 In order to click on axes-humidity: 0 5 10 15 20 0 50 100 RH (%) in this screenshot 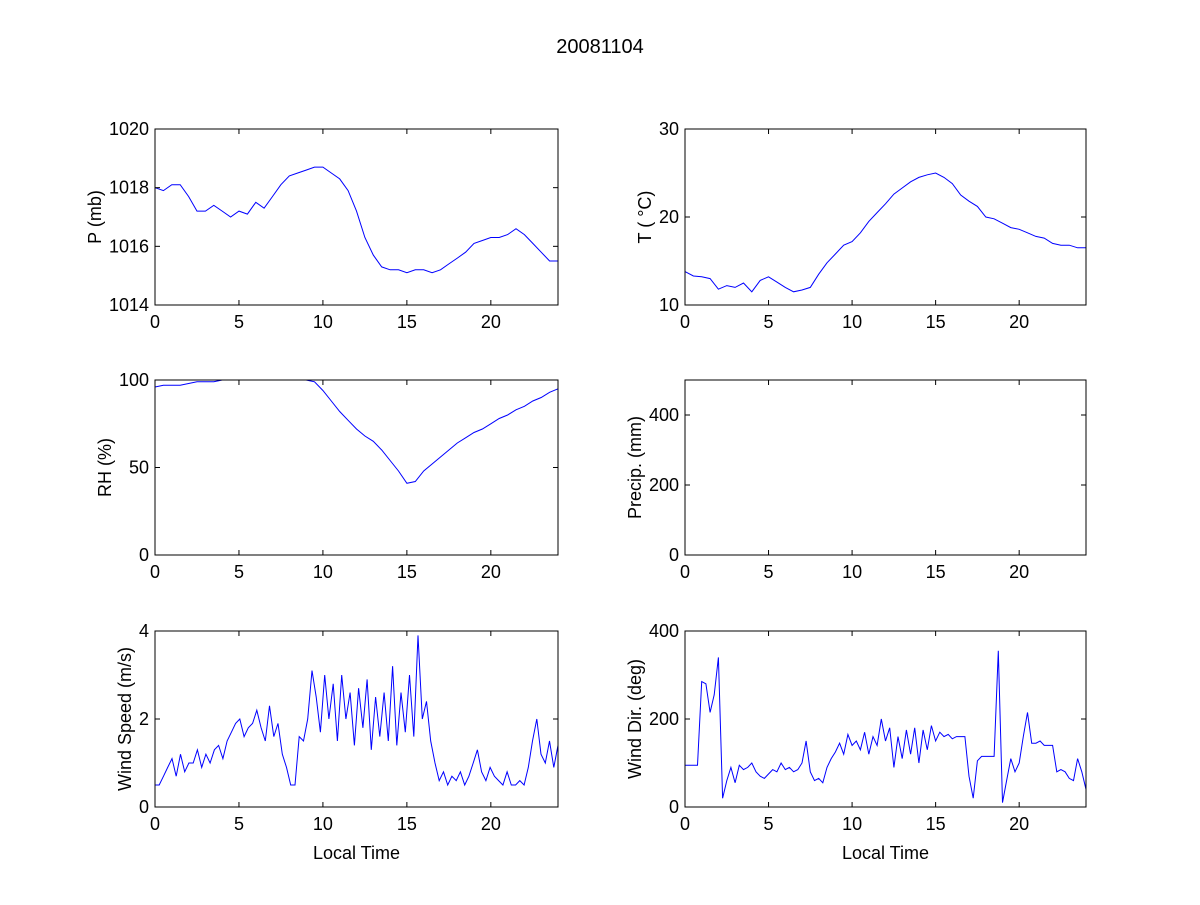, I will do `click(327, 476)`.